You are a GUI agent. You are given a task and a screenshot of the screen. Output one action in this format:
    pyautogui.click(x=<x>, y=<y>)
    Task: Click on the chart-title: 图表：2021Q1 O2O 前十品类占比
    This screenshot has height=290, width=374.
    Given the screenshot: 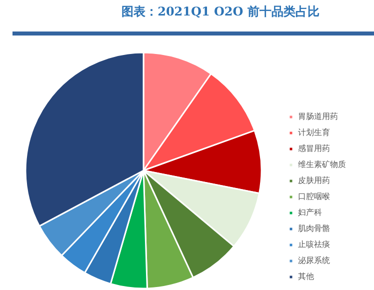 What is the action you would take?
    pyautogui.click(x=221, y=11)
    